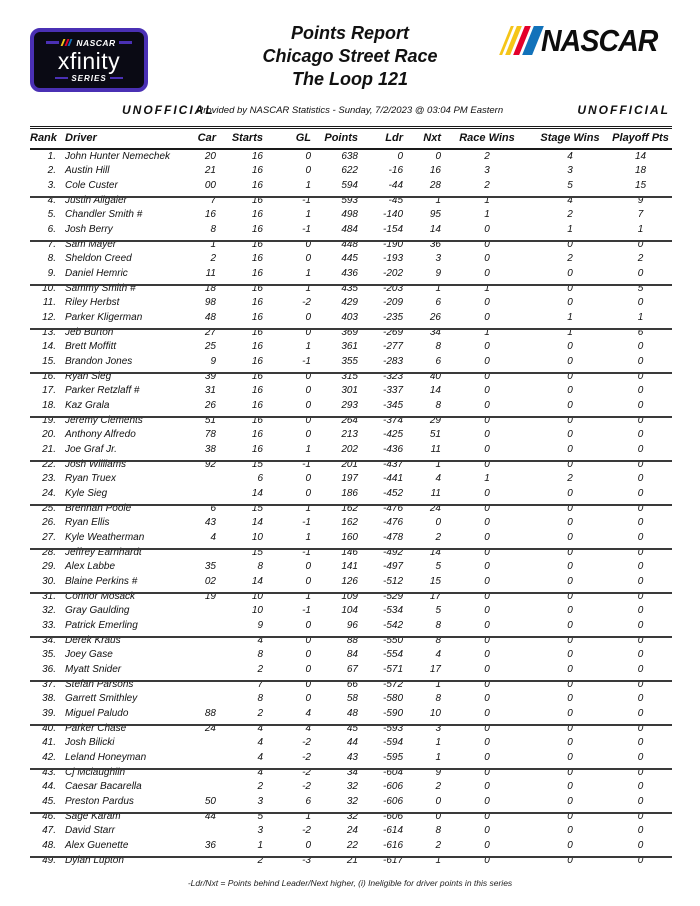  What do you see at coordinates (392, 259) in the screenshot?
I see `cell-ldr: -193` at bounding box center [392, 259].